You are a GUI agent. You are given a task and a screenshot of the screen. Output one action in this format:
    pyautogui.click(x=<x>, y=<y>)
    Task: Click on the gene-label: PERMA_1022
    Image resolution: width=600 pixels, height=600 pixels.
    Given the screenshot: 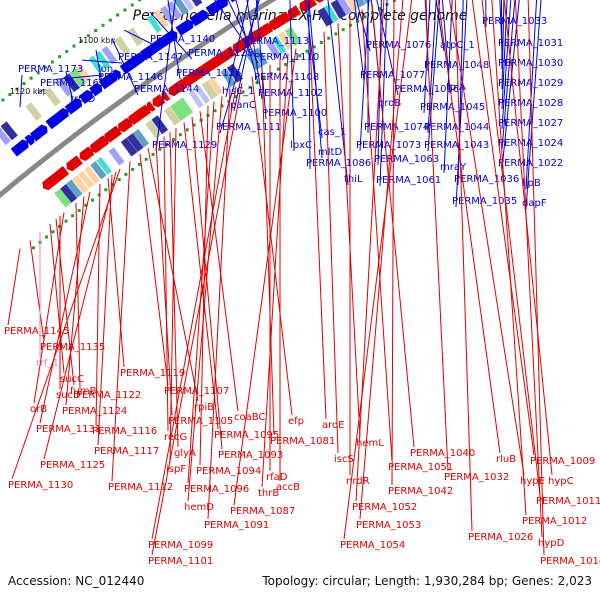 What is the action you would take?
    pyautogui.click(x=530, y=163)
    